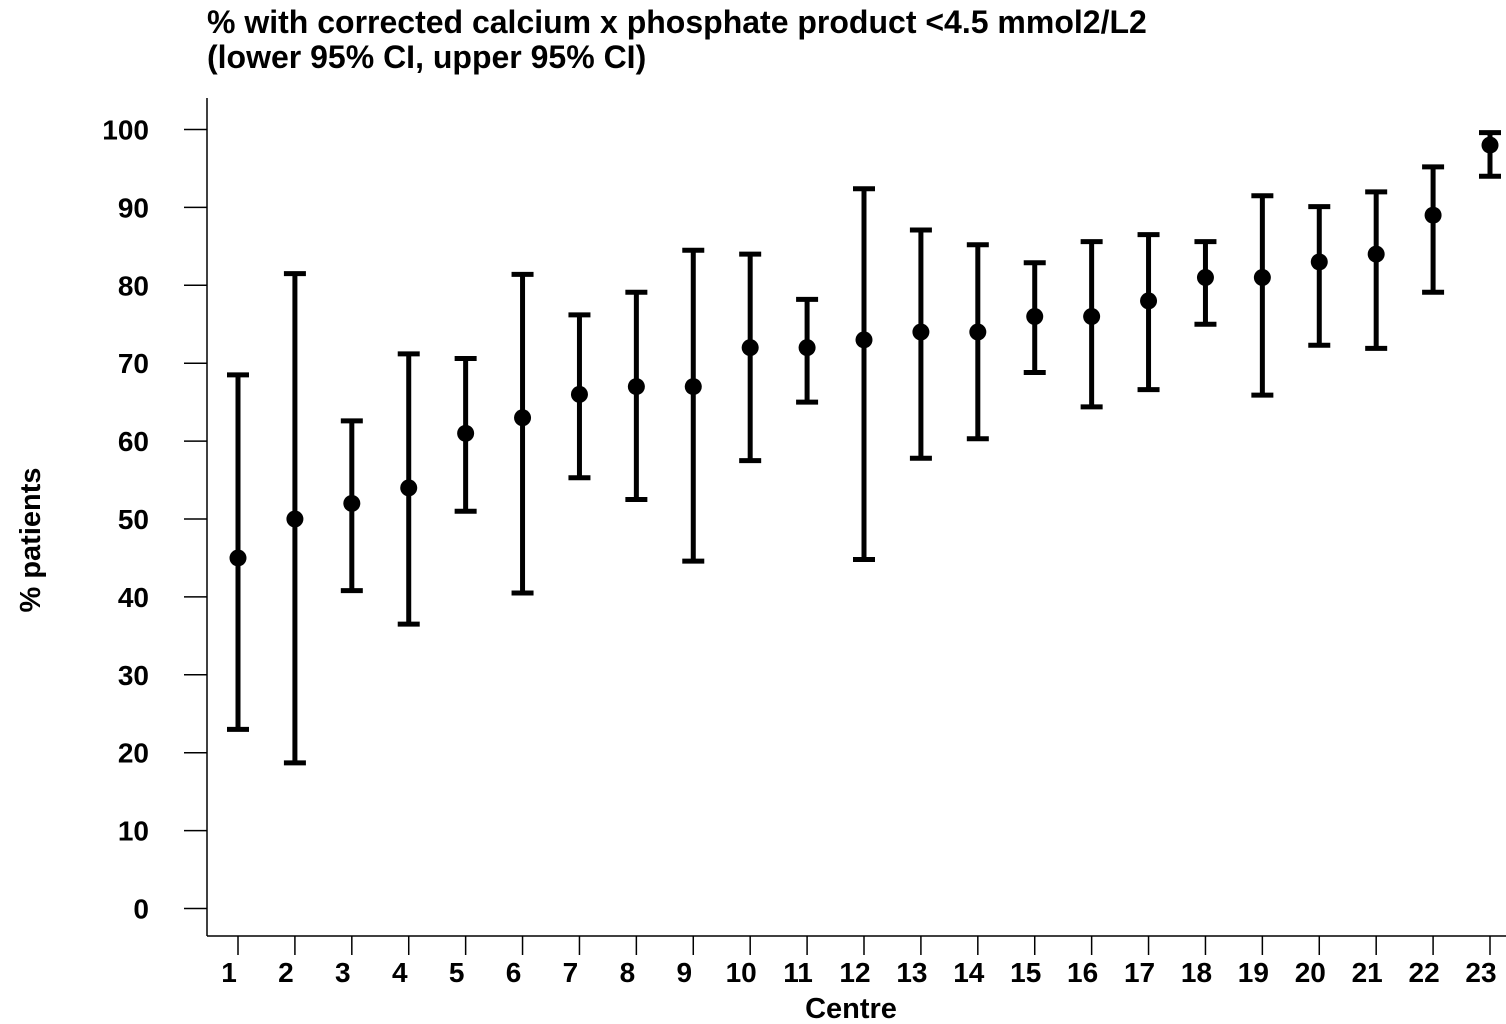 Image resolution: width=1506 pixels, height=1024 pixels. What do you see at coordinates (343, 972) in the screenshot?
I see `x-tick-label: 3` at bounding box center [343, 972].